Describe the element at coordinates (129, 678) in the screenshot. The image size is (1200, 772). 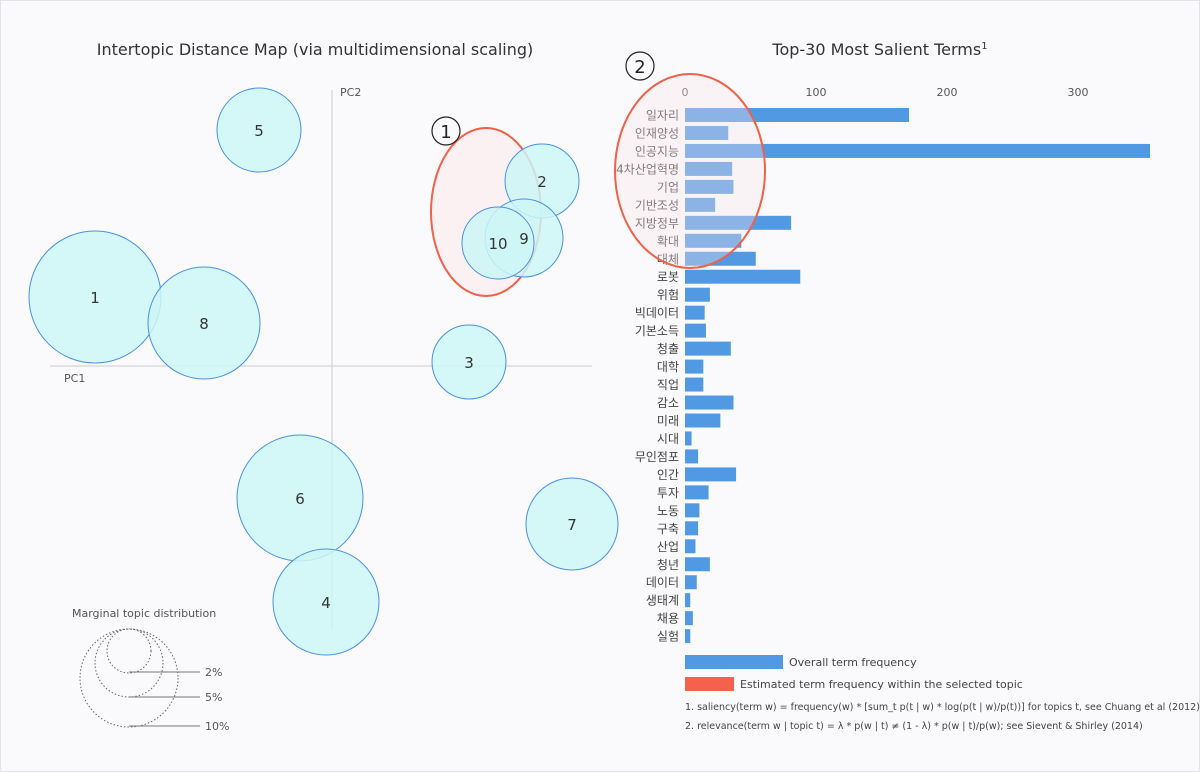
I see `legend-circle-10pct` at that location.